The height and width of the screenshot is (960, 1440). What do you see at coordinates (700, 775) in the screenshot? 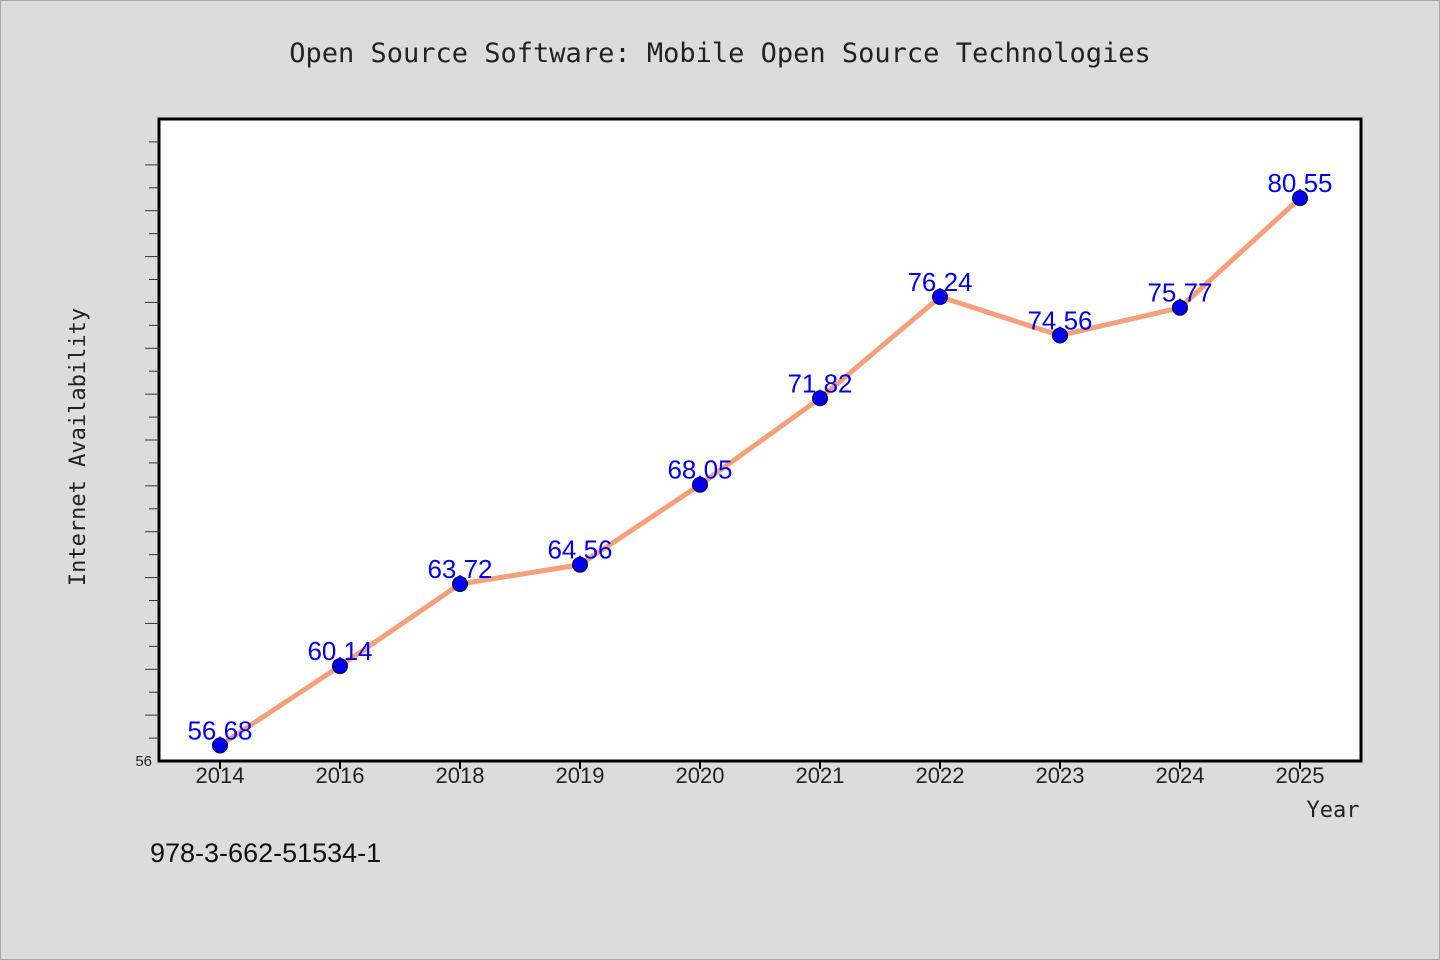
I see `x-tick-label: 2020` at bounding box center [700, 775].